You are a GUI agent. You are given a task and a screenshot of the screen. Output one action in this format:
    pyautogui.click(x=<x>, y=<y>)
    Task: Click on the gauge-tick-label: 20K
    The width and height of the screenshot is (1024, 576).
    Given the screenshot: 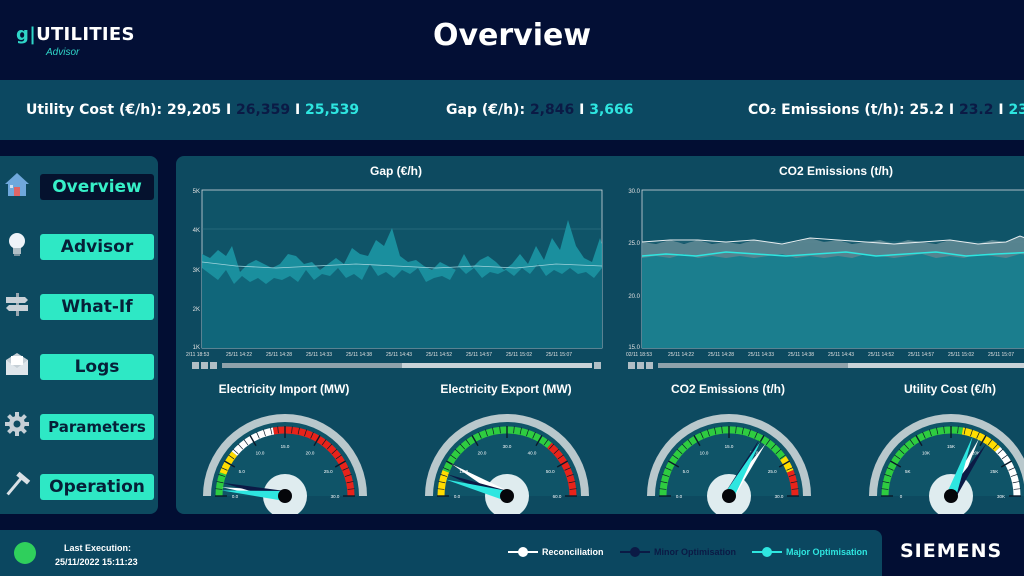 What is the action you would take?
    pyautogui.click(x=976, y=453)
    